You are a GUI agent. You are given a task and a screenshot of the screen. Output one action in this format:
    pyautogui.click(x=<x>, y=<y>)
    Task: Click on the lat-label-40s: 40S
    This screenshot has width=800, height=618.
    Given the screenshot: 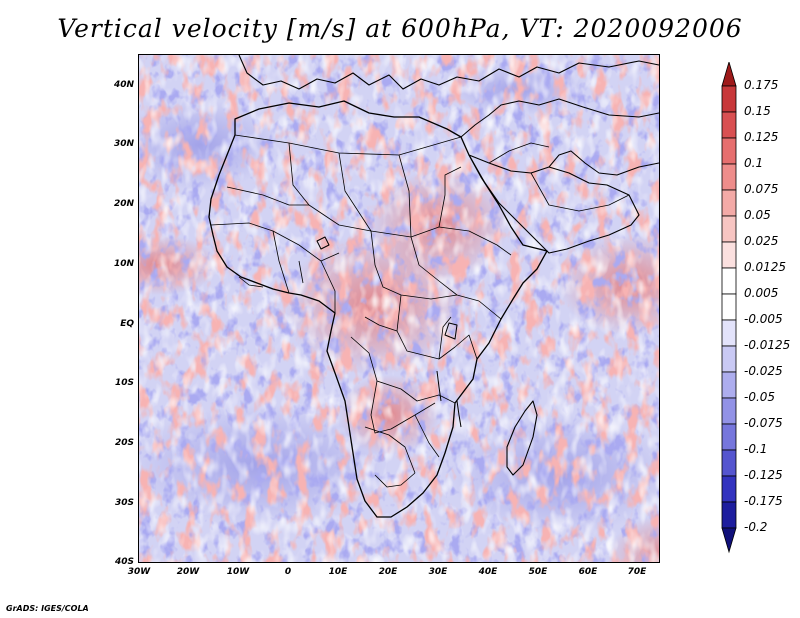 What is the action you would take?
    pyautogui.click(x=124, y=562)
    